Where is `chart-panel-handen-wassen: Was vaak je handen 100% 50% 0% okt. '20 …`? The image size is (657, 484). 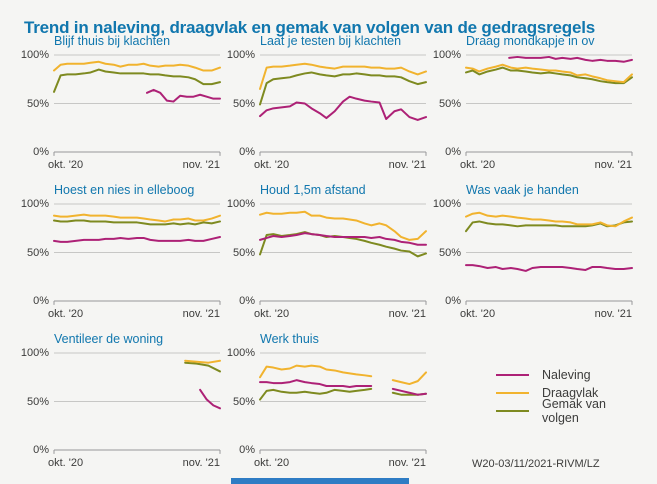 chart-panel-handen-wassen: Was vaak je handen 100% 50% 0% okt. '20 … is located at coordinates (537, 257).